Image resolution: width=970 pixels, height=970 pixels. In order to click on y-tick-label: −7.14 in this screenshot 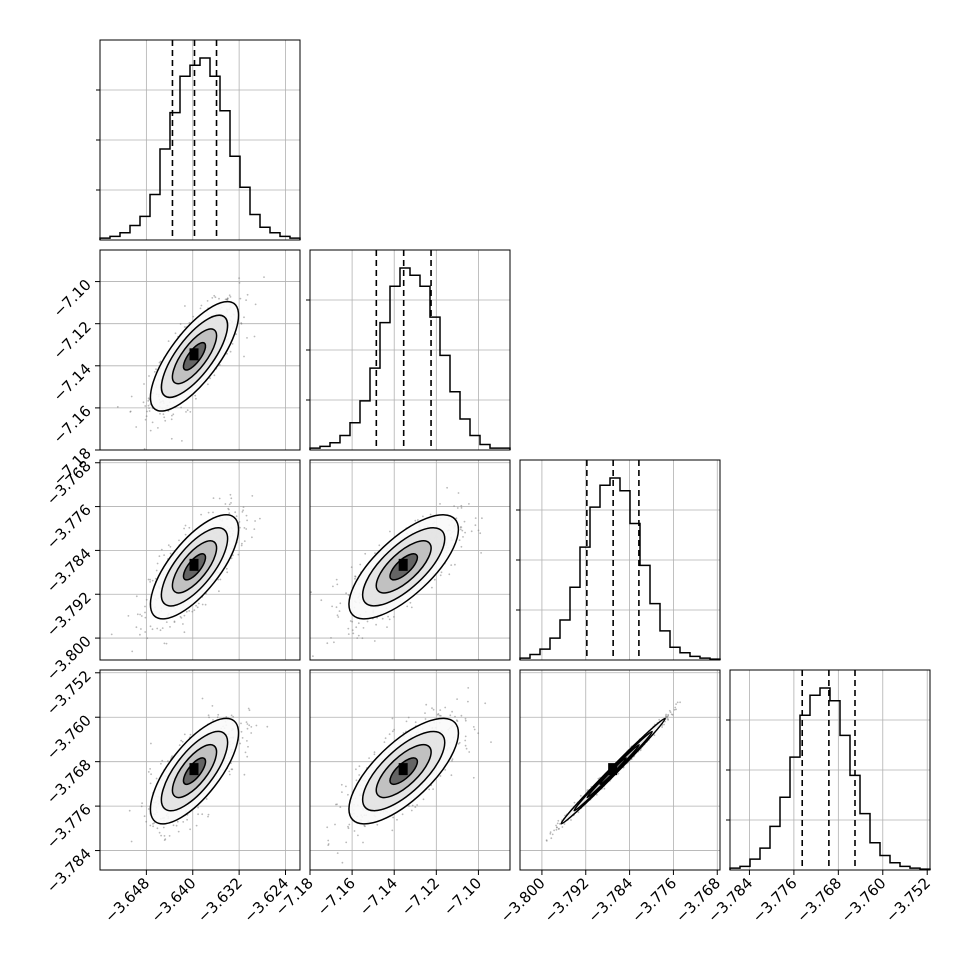, I will do `click(72, 382)`.